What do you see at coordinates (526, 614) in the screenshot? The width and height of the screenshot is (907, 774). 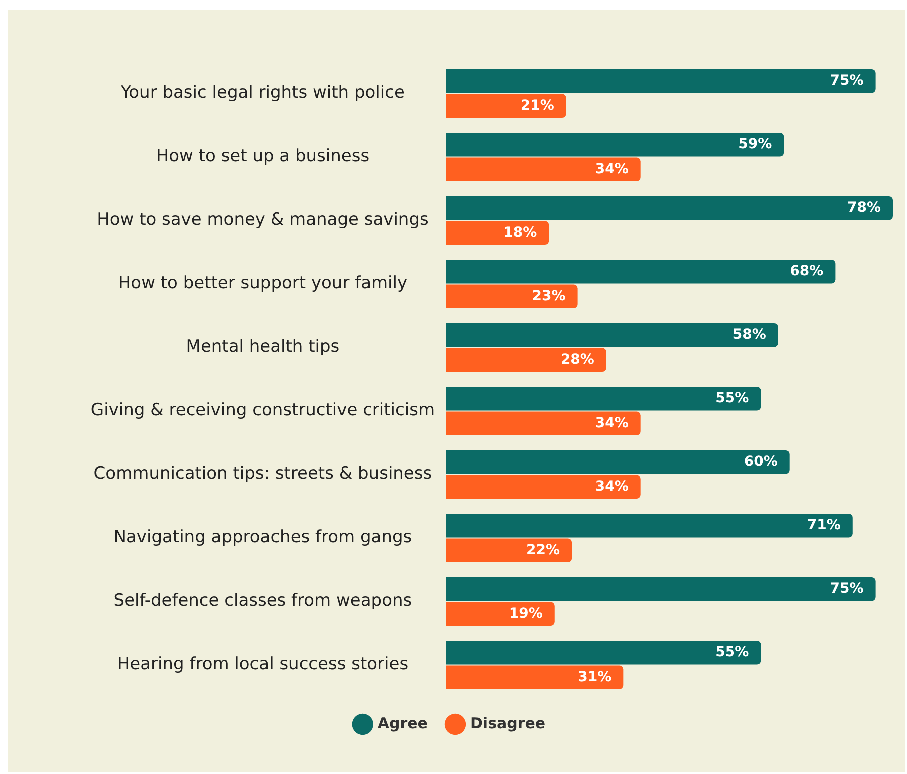 I see `data-label: 19%` at bounding box center [526, 614].